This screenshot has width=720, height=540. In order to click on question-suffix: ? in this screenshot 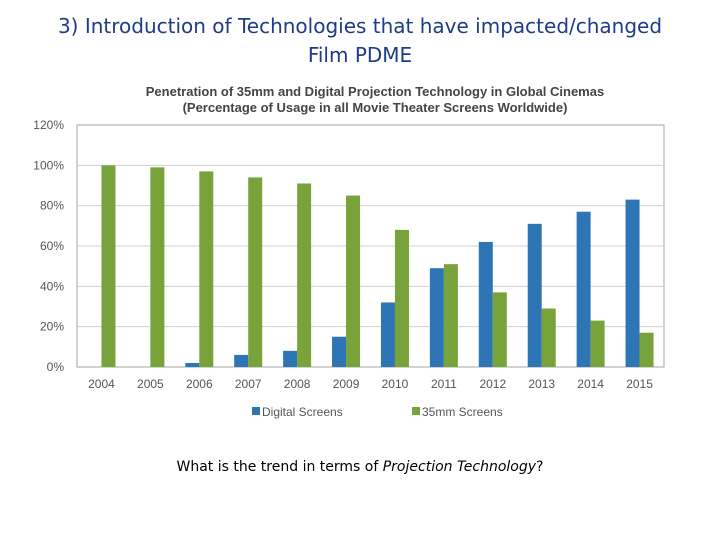, I will do `click(540, 467)`.